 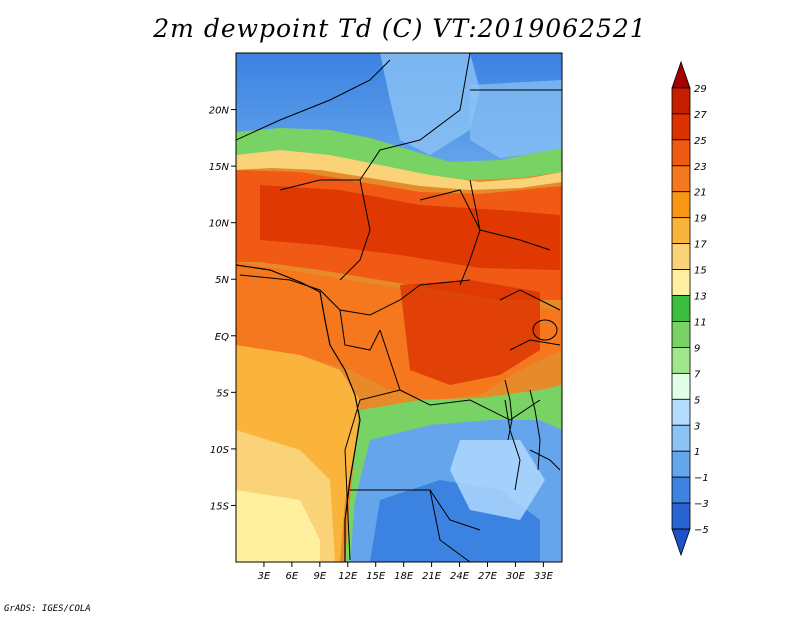 What do you see at coordinates (219, 167) in the screenshot?
I see `lat-tick-label: 15N` at bounding box center [219, 167].